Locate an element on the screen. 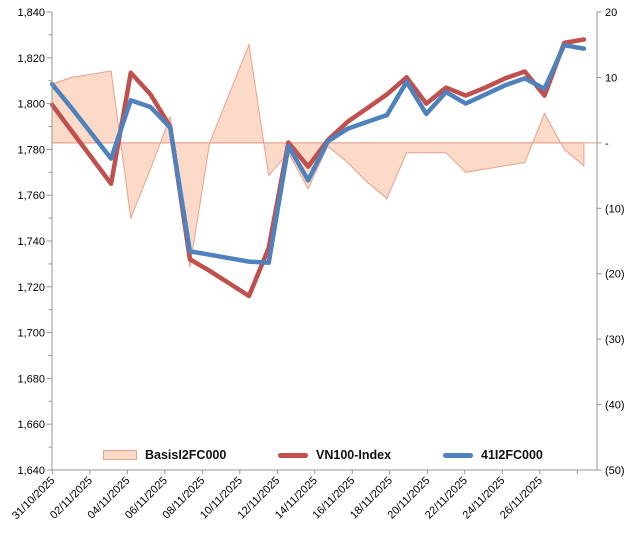 This screenshot has height=550, width=639. left-axis-tick-label: 1,780 is located at coordinates (31, 150).